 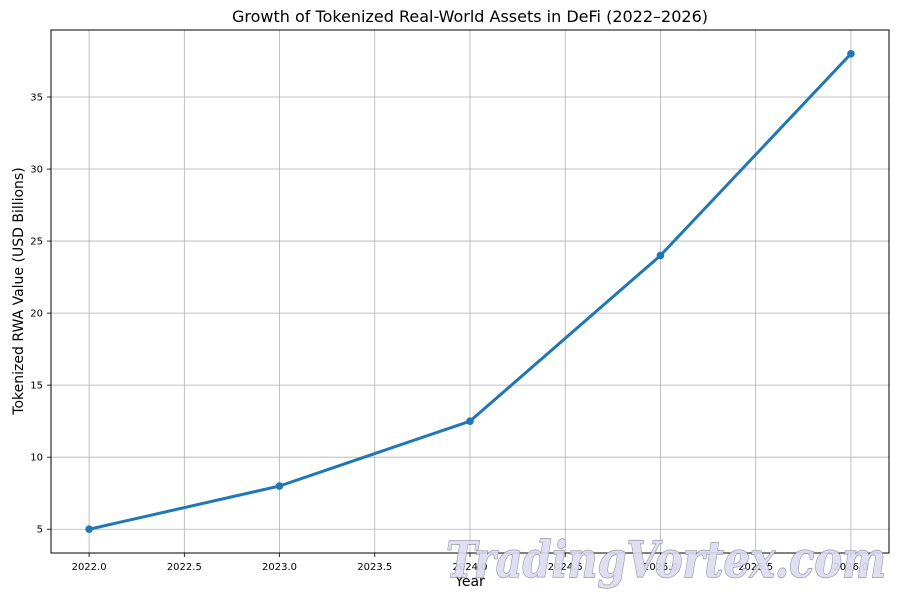 I want to click on y-axis-ticks: 5 10 15 20 25 30 35, so click(x=40, y=314).